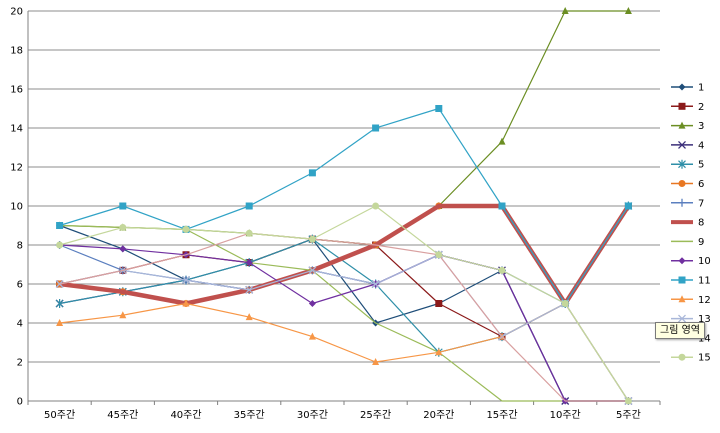 Image resolution: width=720 pixels, height=433 pixels. I want to click on legend-item-5: 5, so click(687, 165).